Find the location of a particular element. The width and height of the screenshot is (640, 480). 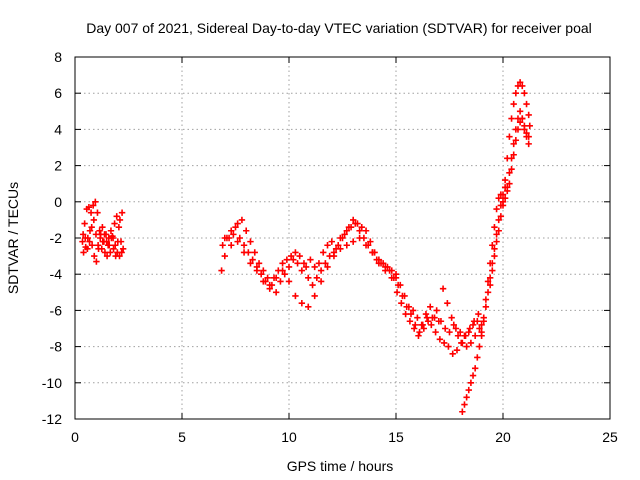

x-tick-labels: 0 5 10 15 20 25 is located at coordinates (344, 437).